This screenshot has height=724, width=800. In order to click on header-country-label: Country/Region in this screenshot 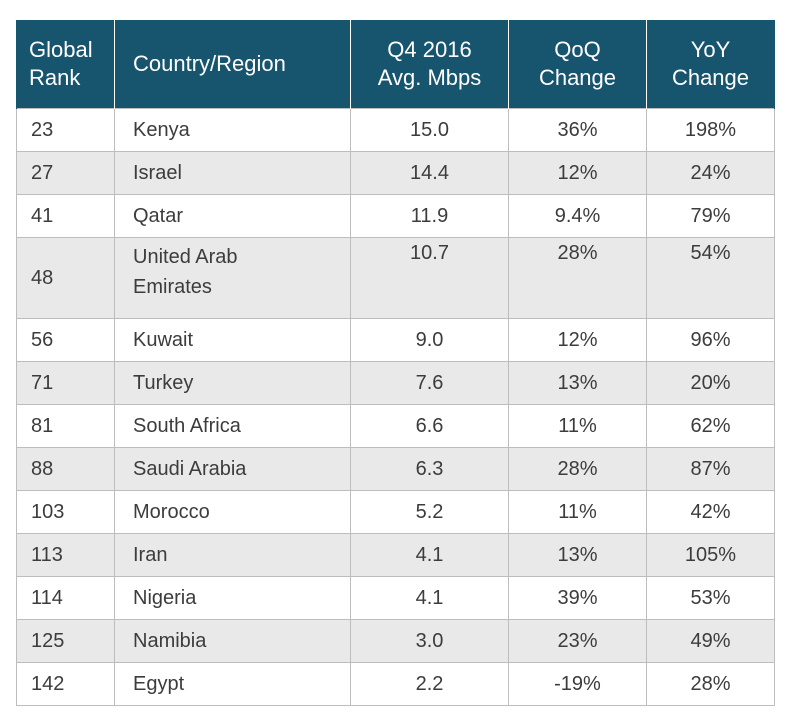, I will do `click(209, 63)`.